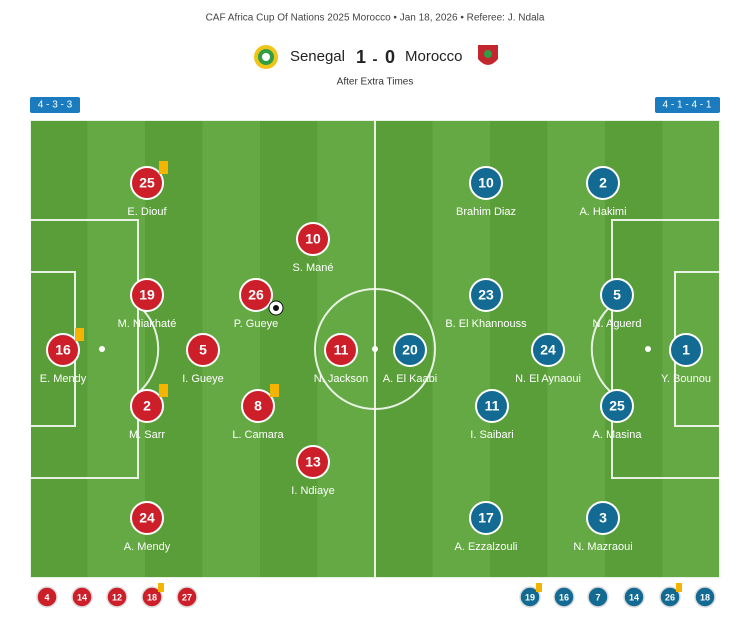 The height and width of the screenshot is (629, 750). I want to click on player-name: I. Ndiaye, so click(312, 491).